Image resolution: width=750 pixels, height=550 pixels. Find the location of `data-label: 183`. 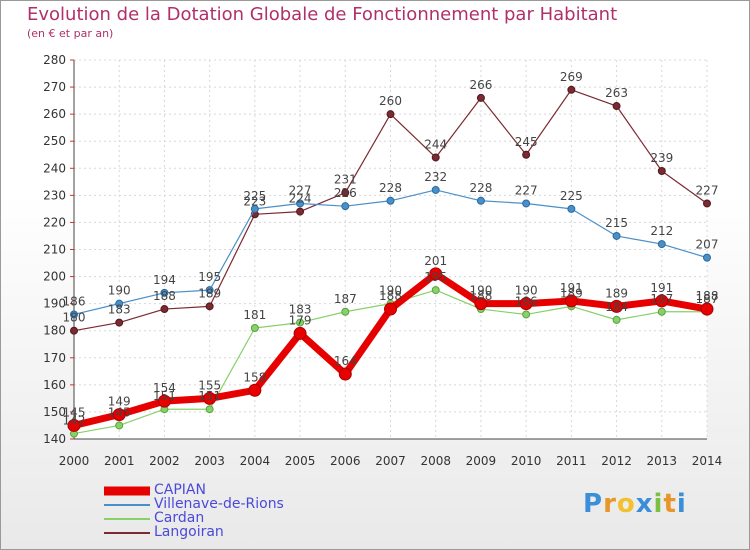

data-label: 183 is located at coordinates (300, 310).